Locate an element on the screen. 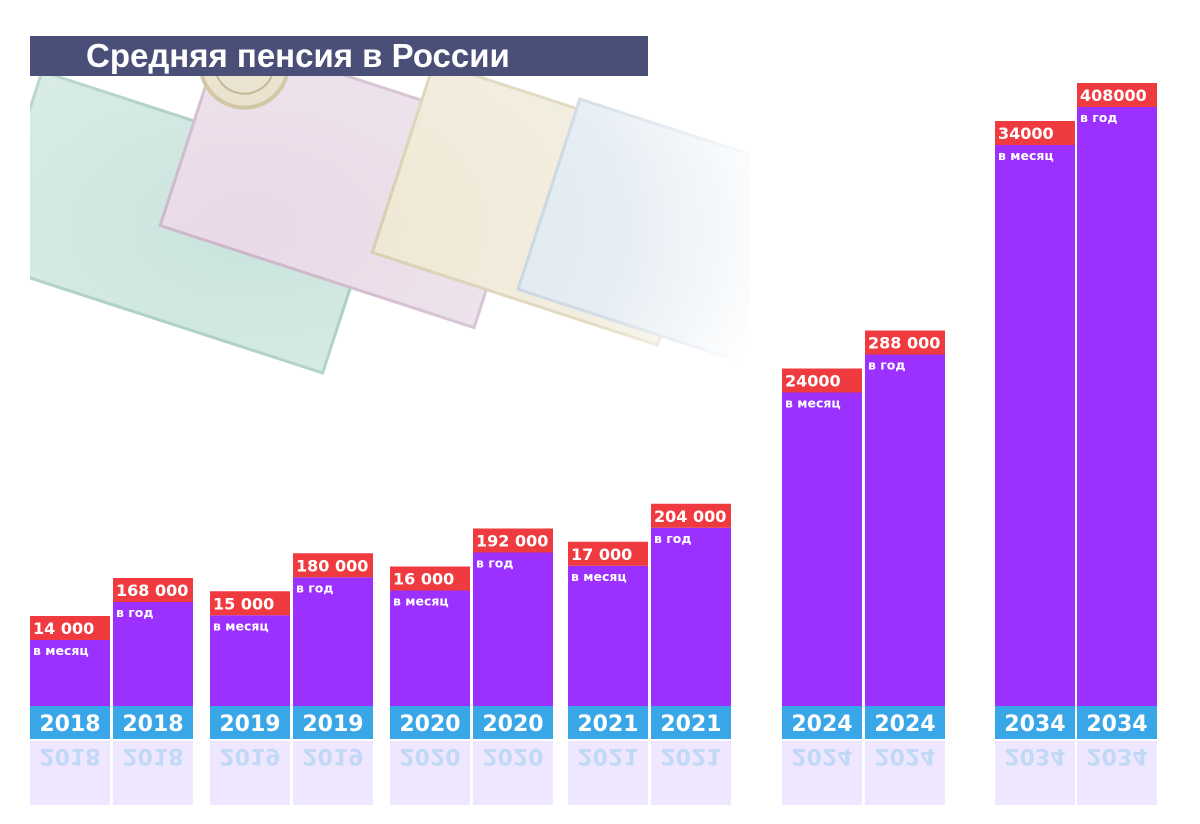  bar-2018-year is located at coordinates (153, 654).